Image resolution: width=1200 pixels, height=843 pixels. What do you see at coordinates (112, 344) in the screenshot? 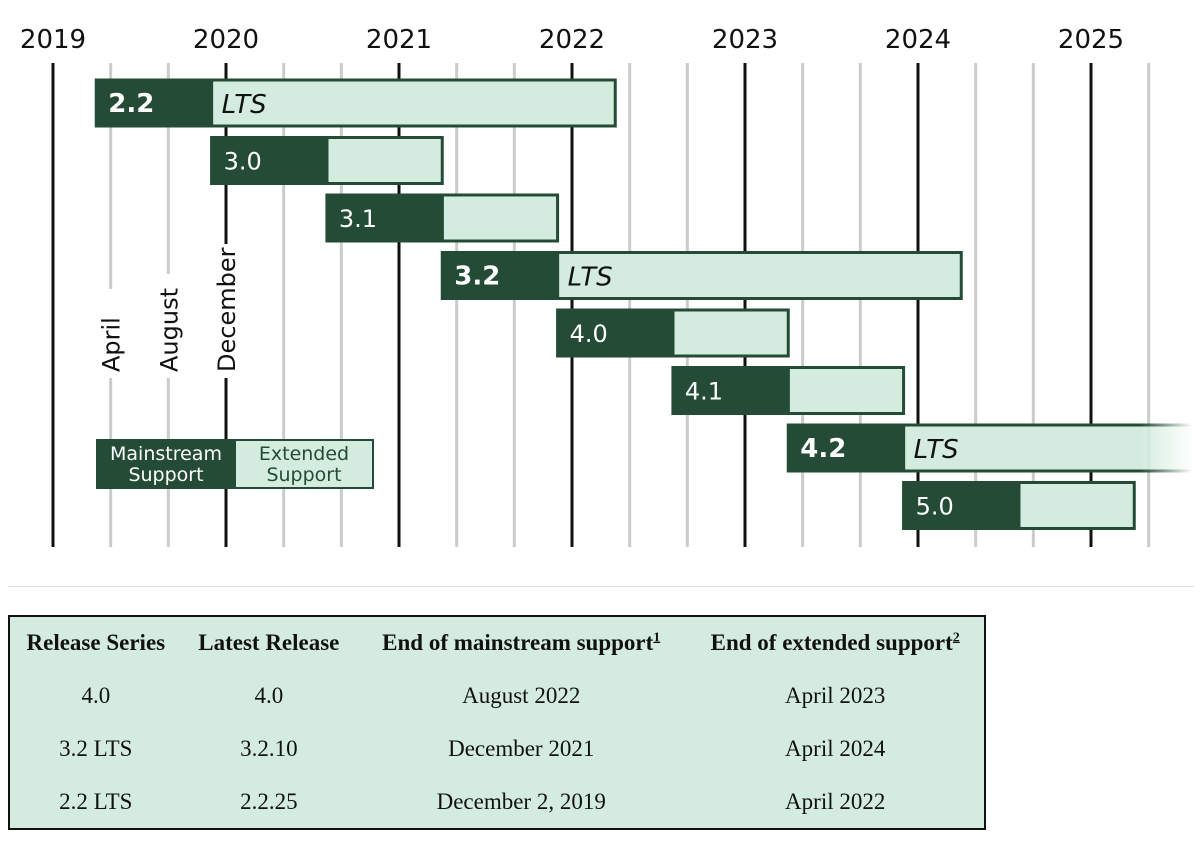
I see `month-label: April` at bounding box center [112, 344].